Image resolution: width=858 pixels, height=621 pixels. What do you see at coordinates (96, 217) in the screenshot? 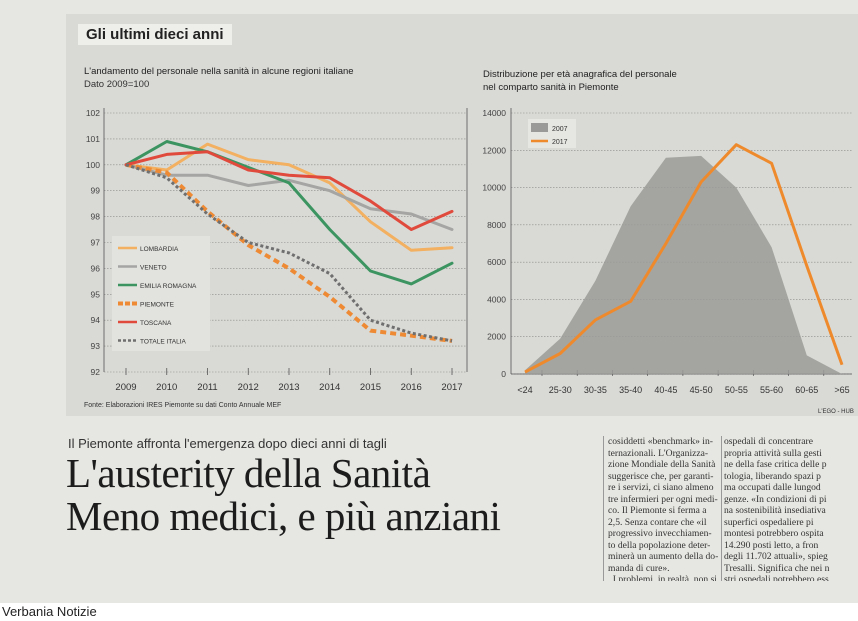
I see `y-tick-label: 98` at bounding box center [96, 217].